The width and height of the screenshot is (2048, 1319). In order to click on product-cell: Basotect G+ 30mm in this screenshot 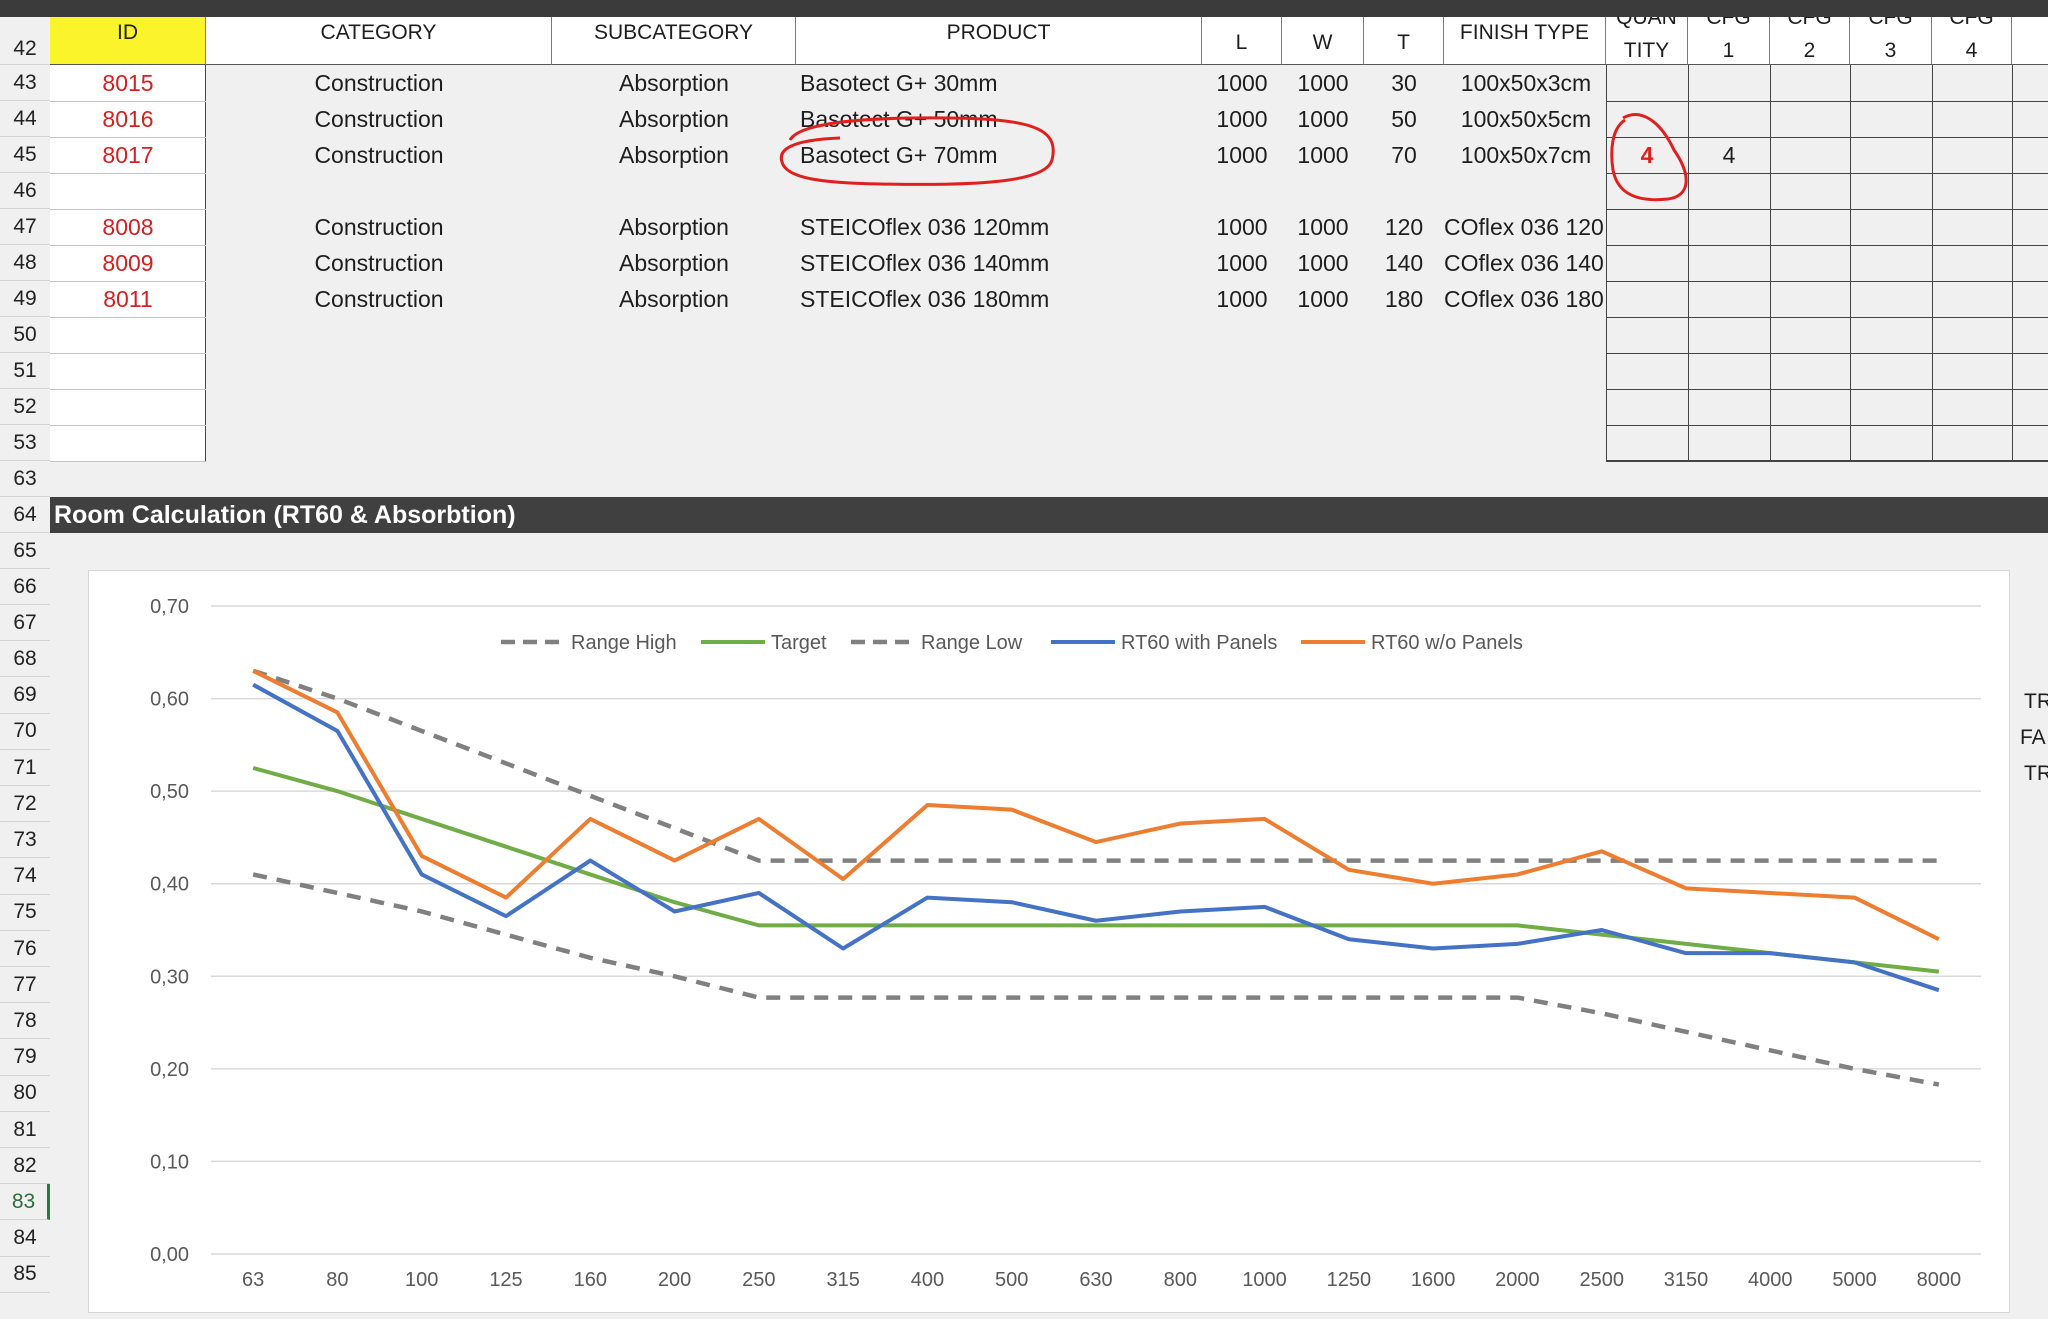, I will do `click(899, 82)`.